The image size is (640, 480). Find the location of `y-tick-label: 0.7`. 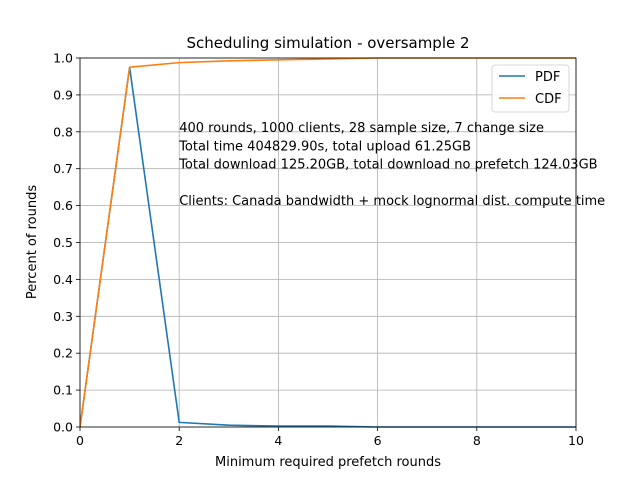

y-tick-label: 0.7 is located at coordinates (63, 168).